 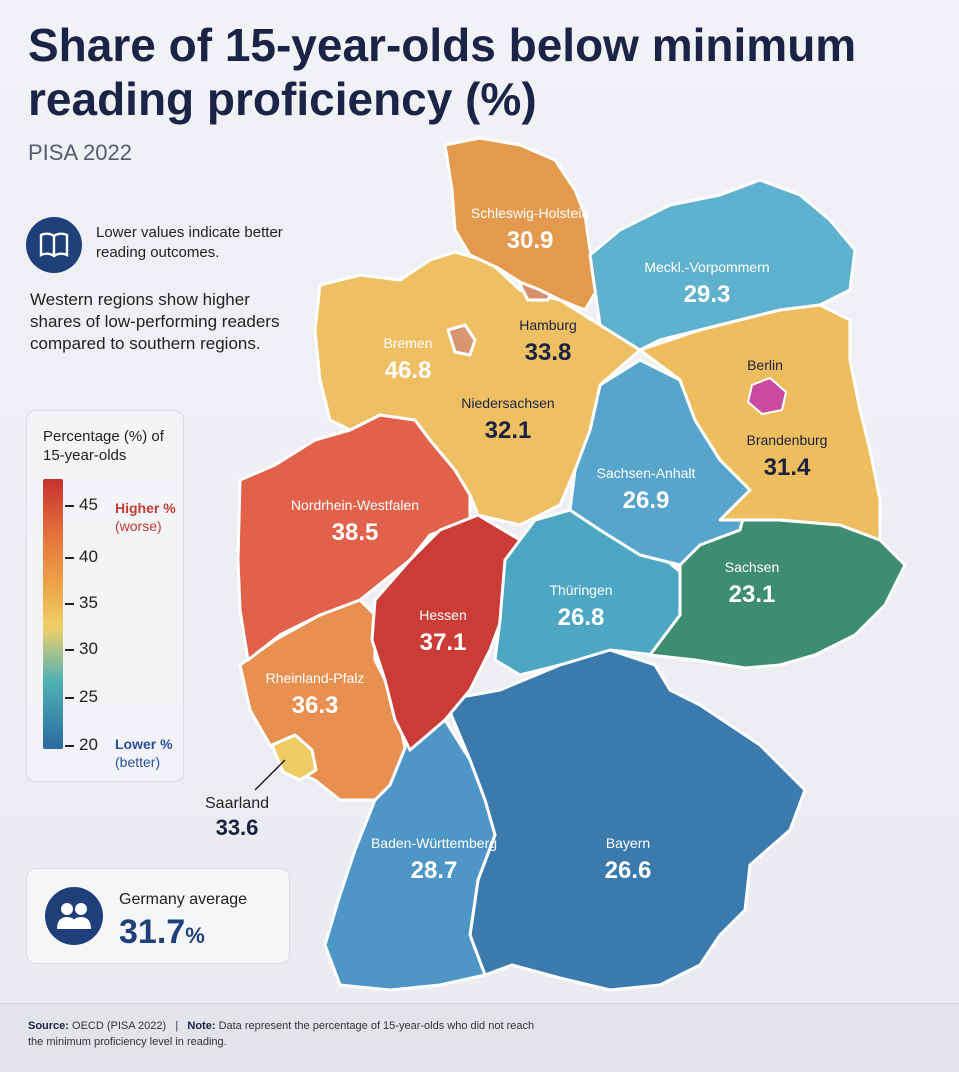 I want to click on region-label: Bayern 26.6, so click(x=628, y=859).